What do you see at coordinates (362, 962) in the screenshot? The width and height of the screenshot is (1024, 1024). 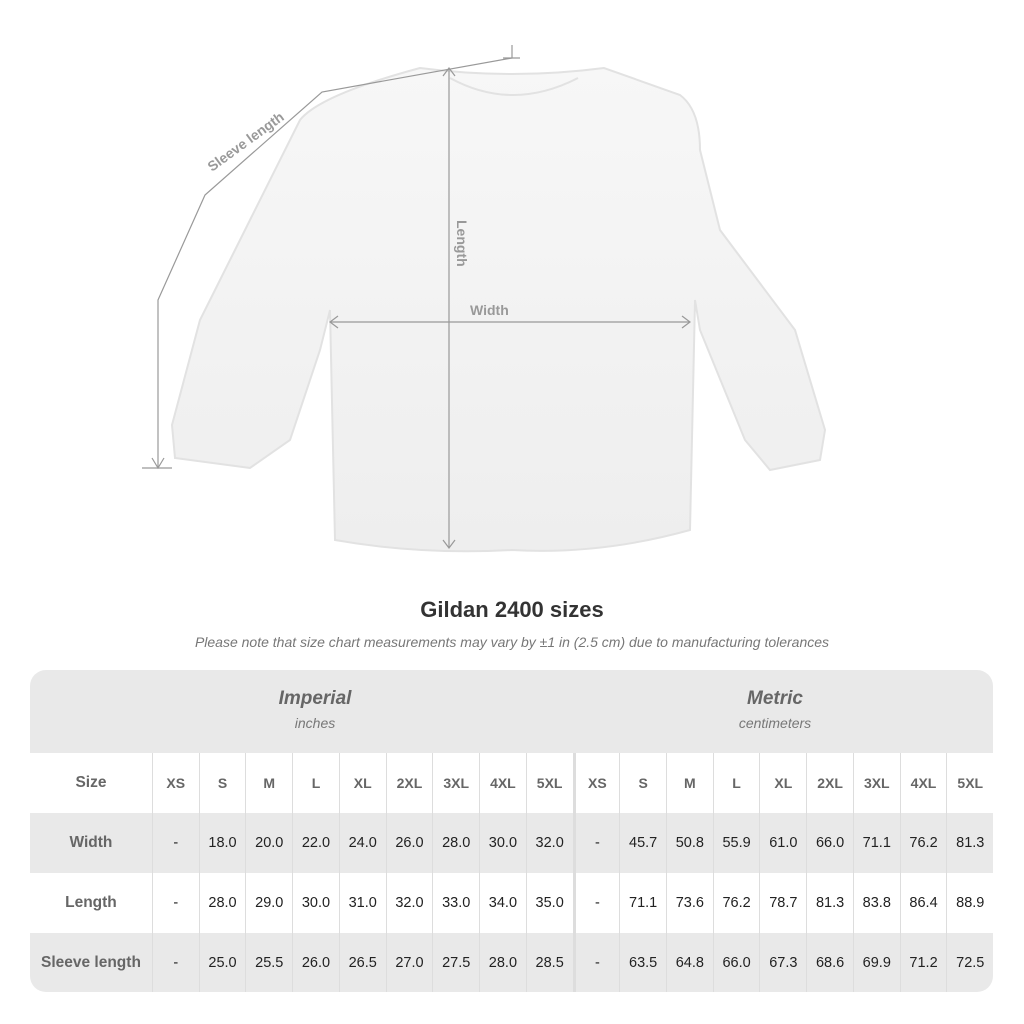 I see `imperial-cell: 26.5` at bounding box center [362, 962].